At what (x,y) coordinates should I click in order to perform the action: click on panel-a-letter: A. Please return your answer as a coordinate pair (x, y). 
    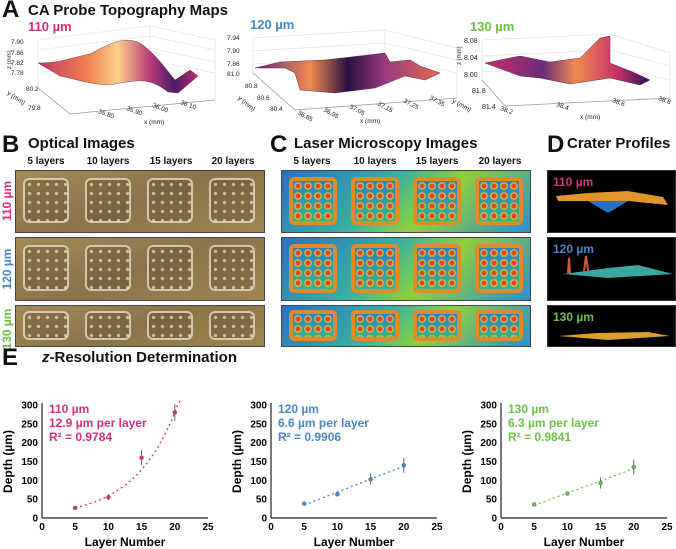
    Looking at the image, I should click on (11, 11).